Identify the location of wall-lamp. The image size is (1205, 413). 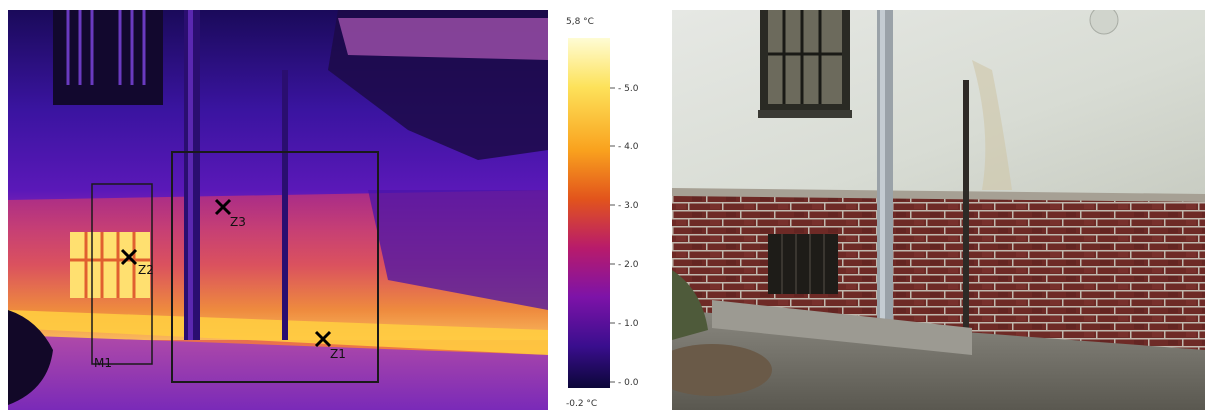
(1104, 22).